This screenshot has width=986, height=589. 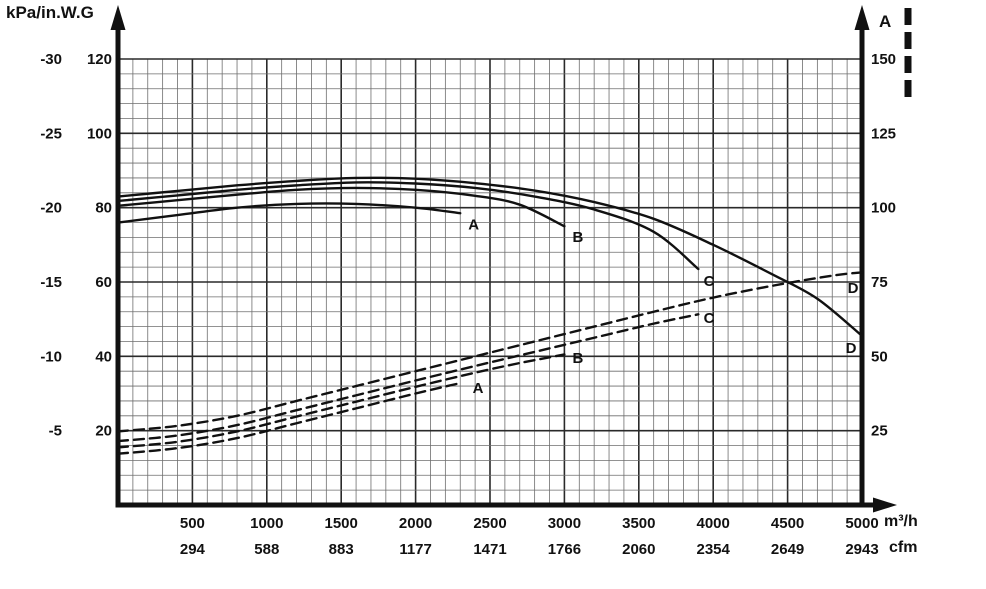 What do you see at coordinates (192, 523) in the screenshot?
I see `tick-m3h: 500` at bounding box center [192, 523].